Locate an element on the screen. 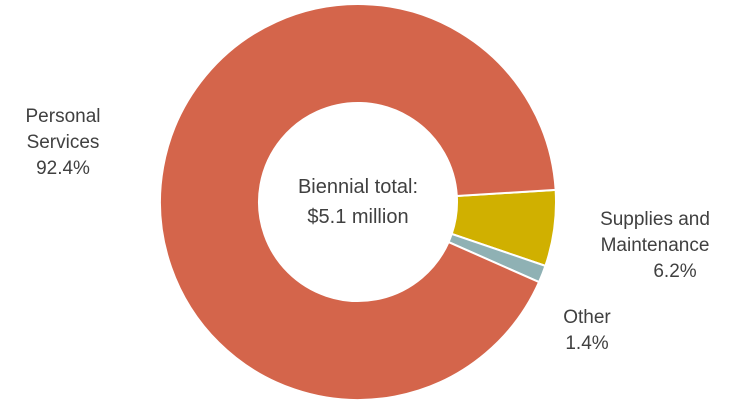 The image size is (729, 405). slice-label-personal-services: Personal Services 92.4% is located at coordinates (63, 143).